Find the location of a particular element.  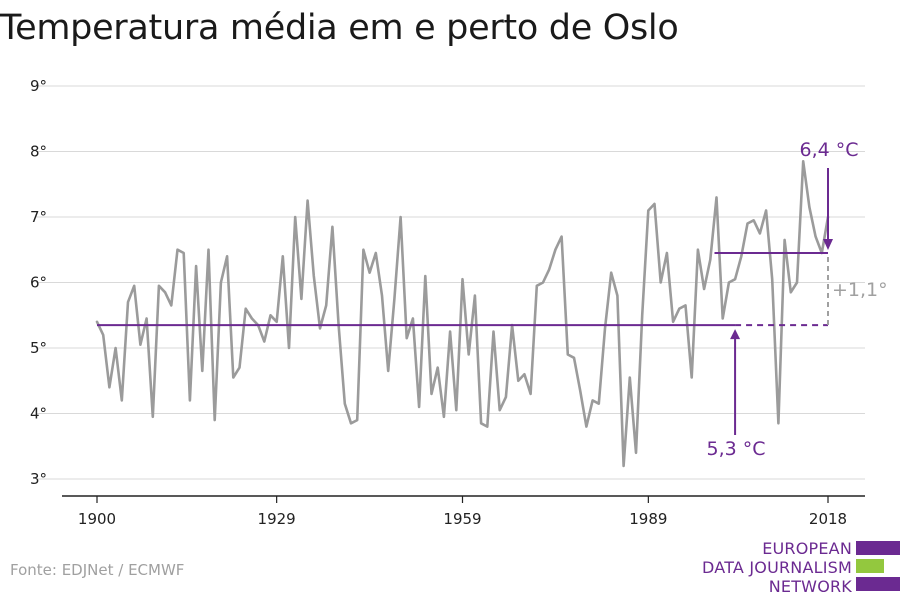

x-tick-label: 1929 is located at coordinates (277, 519).